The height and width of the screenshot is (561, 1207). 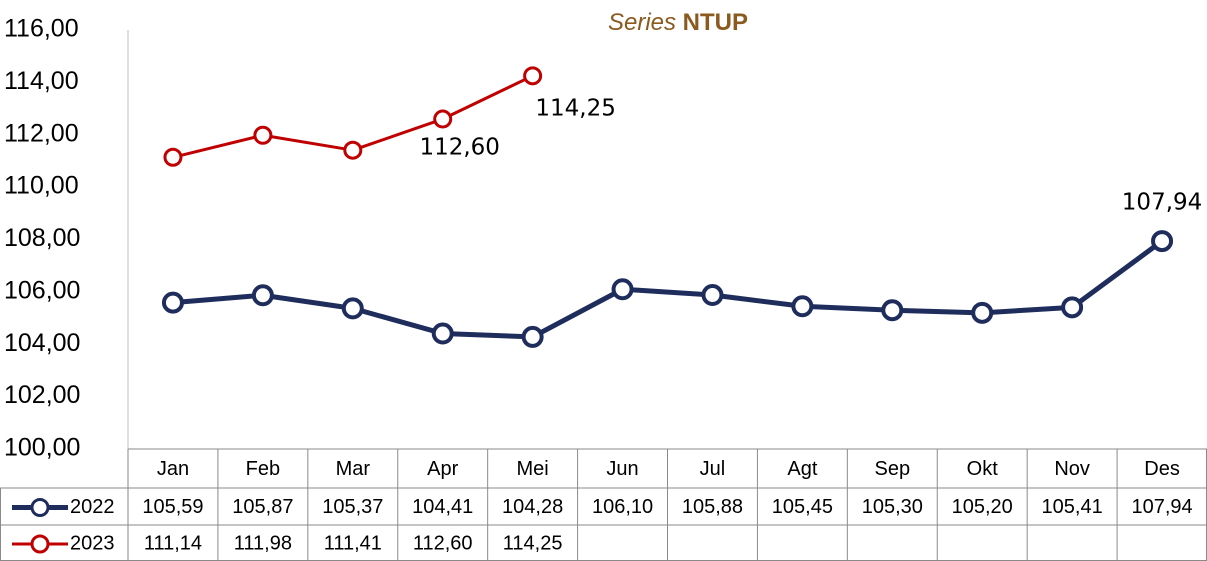 I want to click on table-cell: 106,10, so click(x=622, y=507).